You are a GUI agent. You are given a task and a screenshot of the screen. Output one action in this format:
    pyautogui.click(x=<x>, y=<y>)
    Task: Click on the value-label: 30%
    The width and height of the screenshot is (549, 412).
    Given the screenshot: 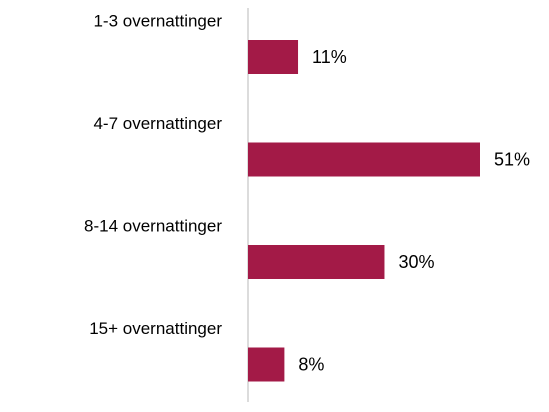 What is the action you would take?
    pyautogui.click(x=416, y=262)
    